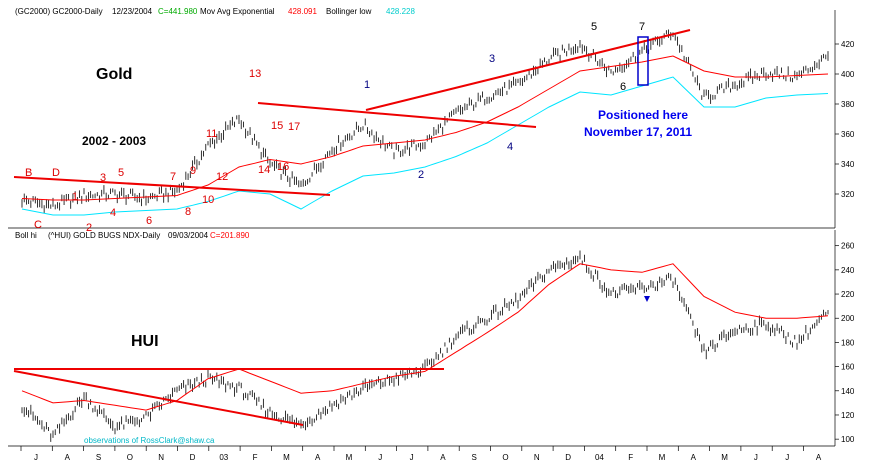 The image size is (870, 473). What do you see at coordinates (59, 11) in the screenshot?
I see `header-symbol: (GC2000) GC2000-Daily` at bounding box center [59, 11].